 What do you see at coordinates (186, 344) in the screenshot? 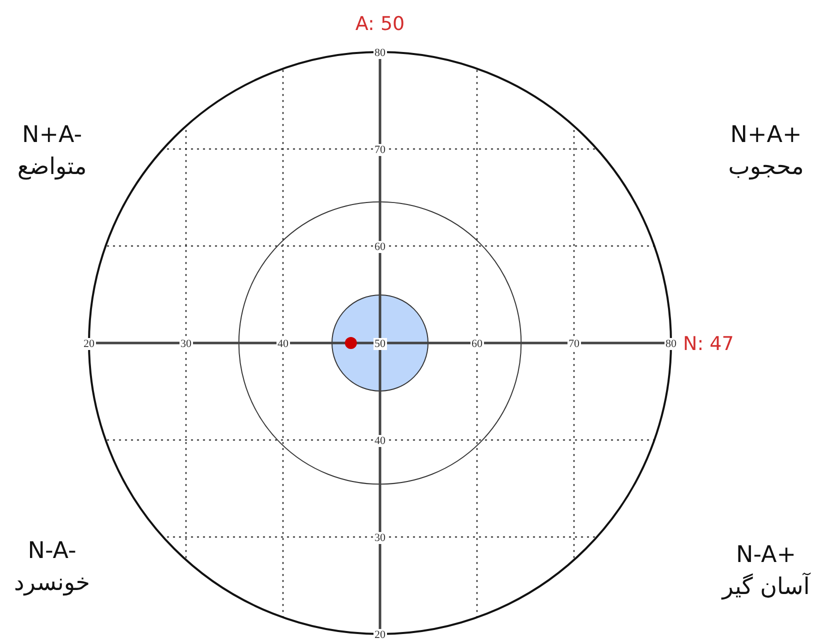
I see `x-tick-label: 30` at bounding box center [186, 344].